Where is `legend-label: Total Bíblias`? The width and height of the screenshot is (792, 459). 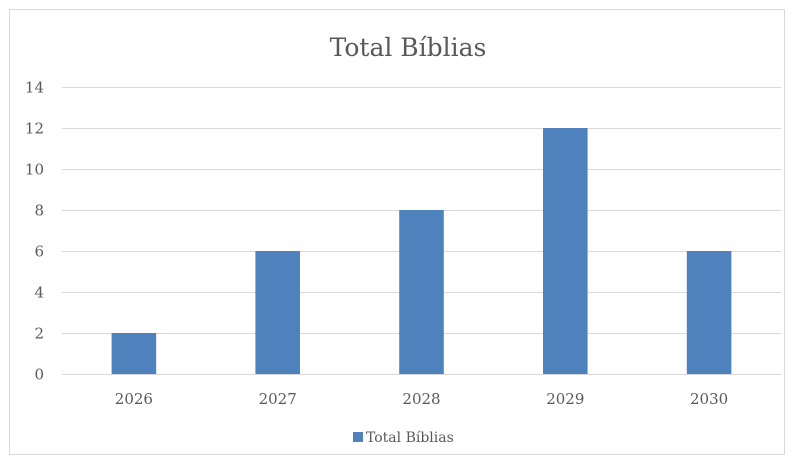
legend-label: Total Bíblias is located at coordinates (410, 438).